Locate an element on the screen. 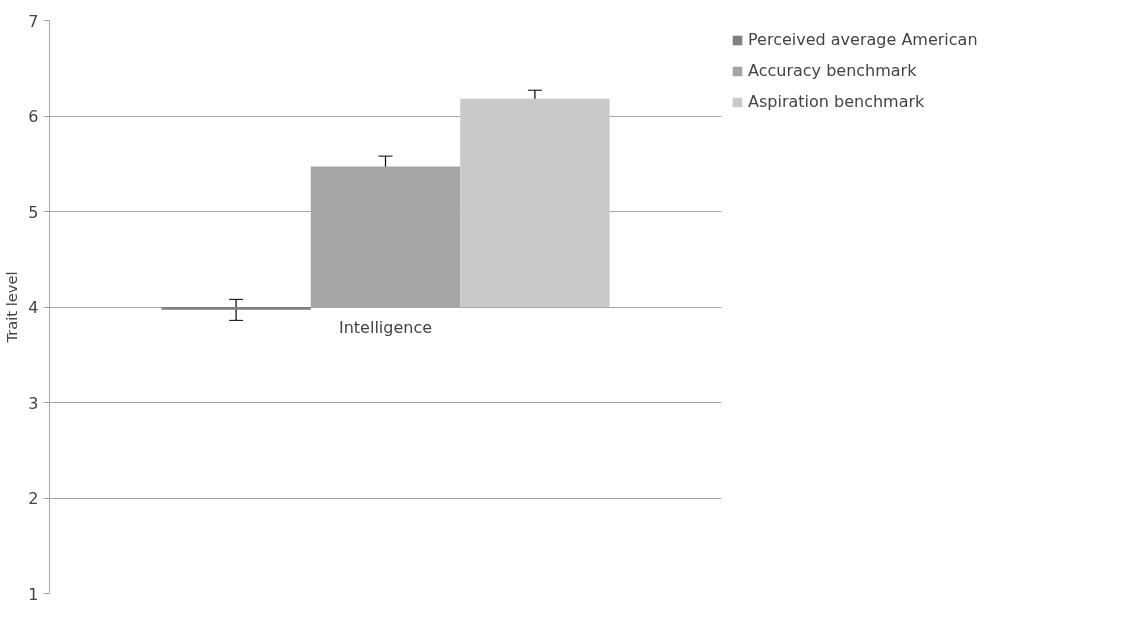 The width and height of the screenshot is (1133, 620). y-tick-label: 1 is located at coordinates (33, 594).